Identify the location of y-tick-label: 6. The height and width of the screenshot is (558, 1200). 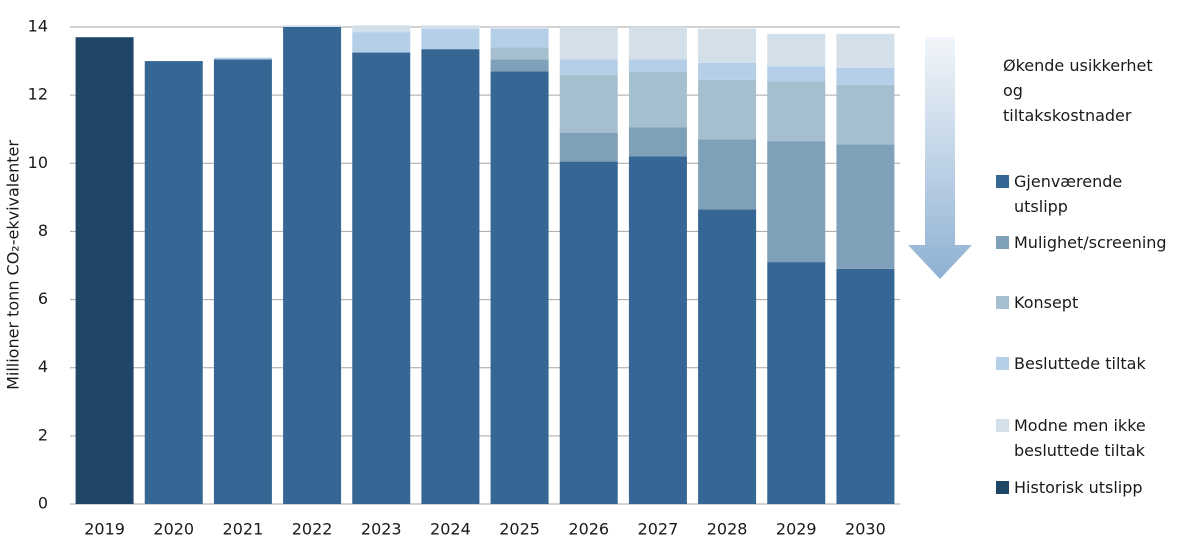
(43, 298).